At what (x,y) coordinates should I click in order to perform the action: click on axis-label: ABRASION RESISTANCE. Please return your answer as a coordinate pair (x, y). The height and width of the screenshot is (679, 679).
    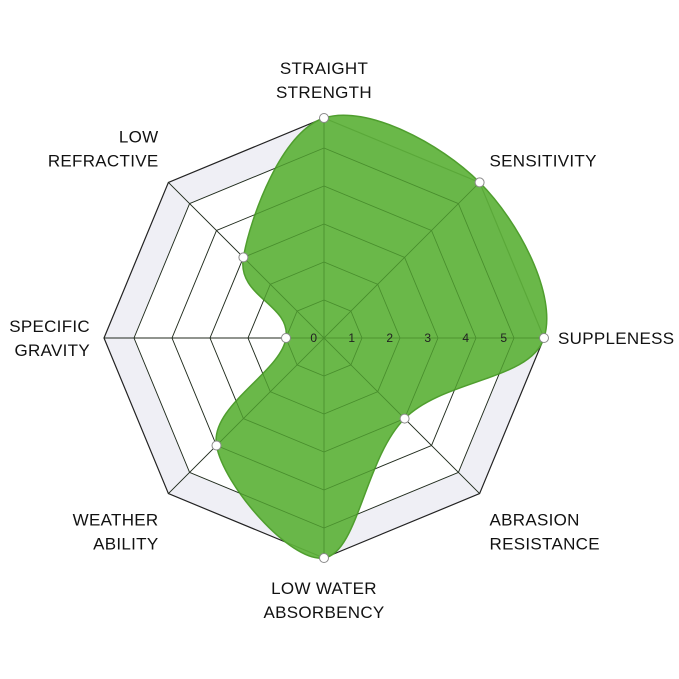
    Looking at the image, I should click on (545, 532).